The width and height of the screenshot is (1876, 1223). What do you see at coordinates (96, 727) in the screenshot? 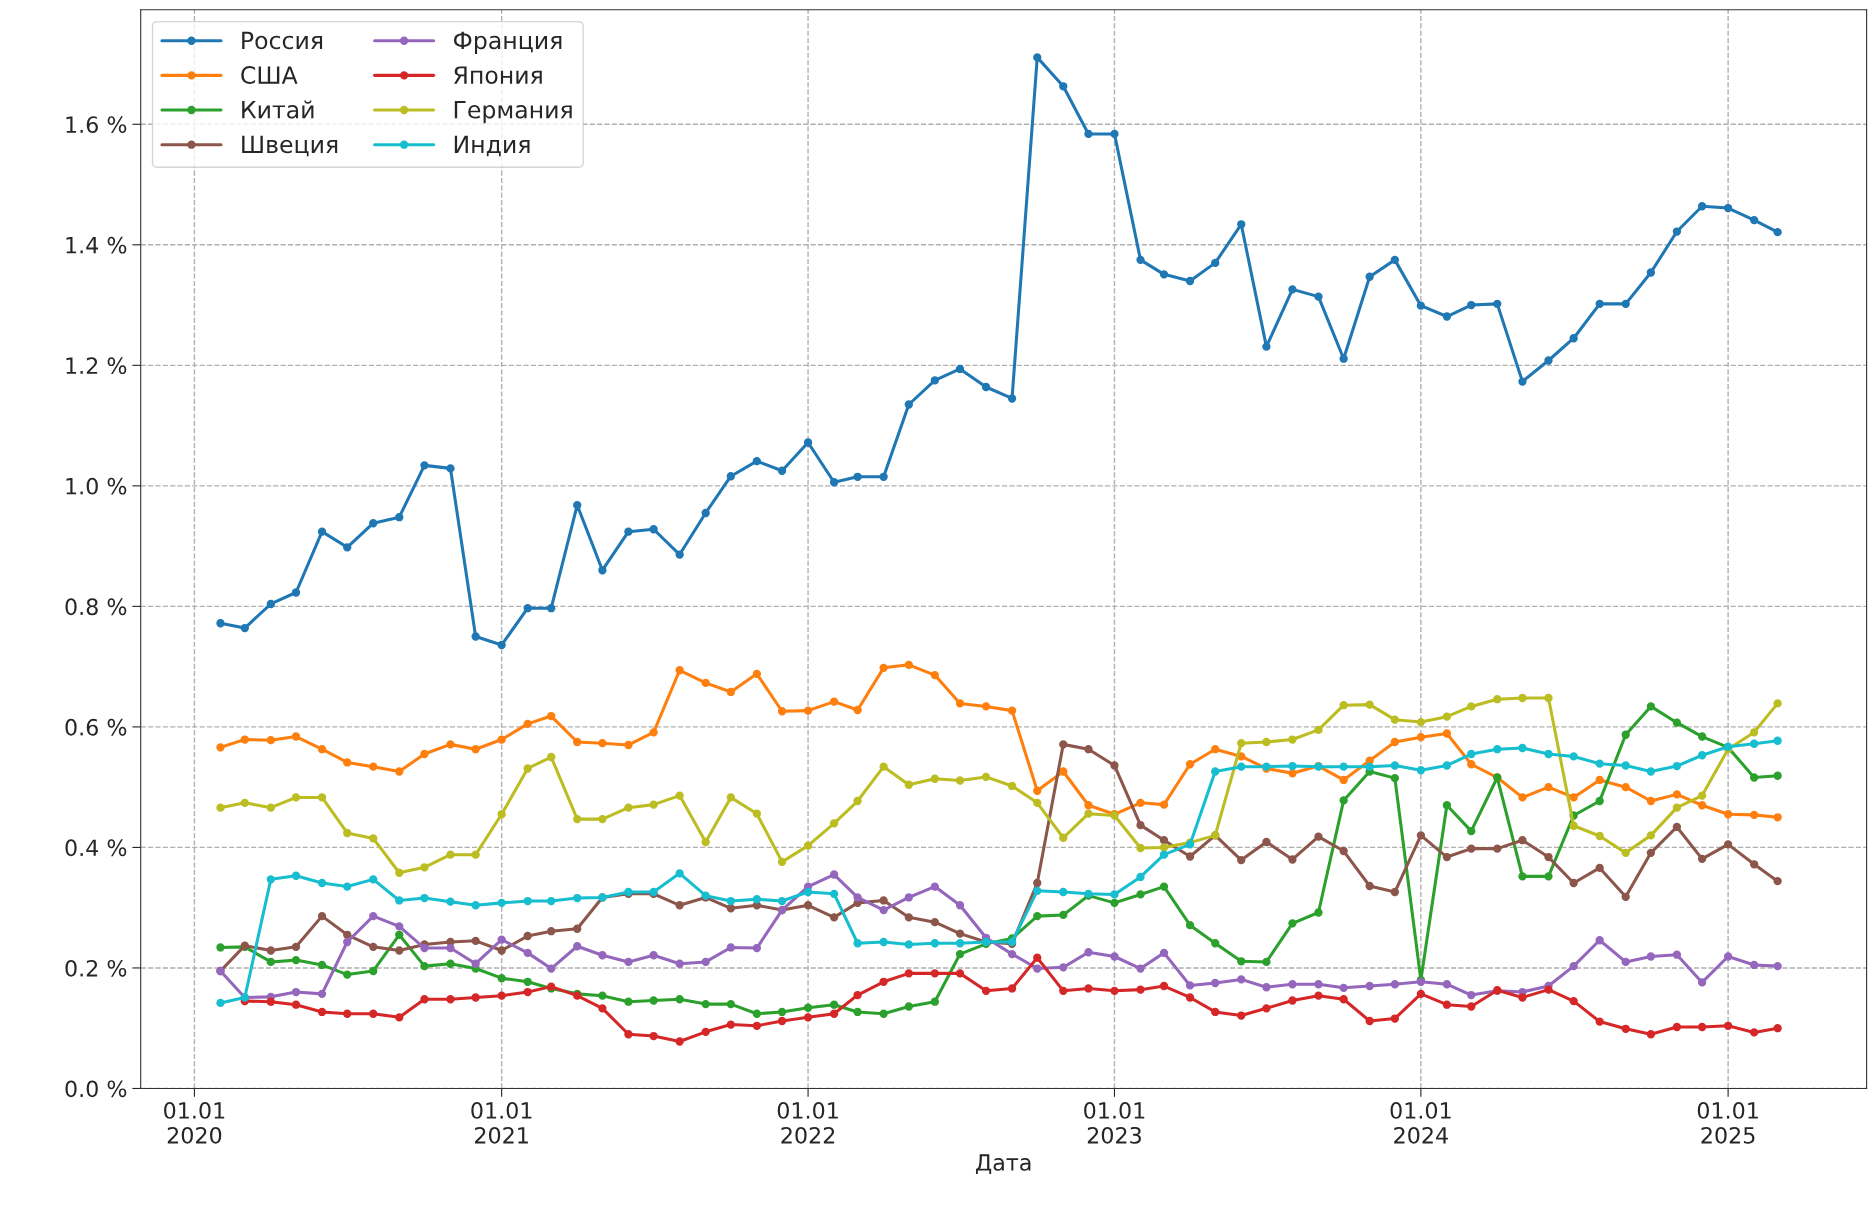
I see `y-tick-label: 0.6 %` at bounding box center [96, 727].